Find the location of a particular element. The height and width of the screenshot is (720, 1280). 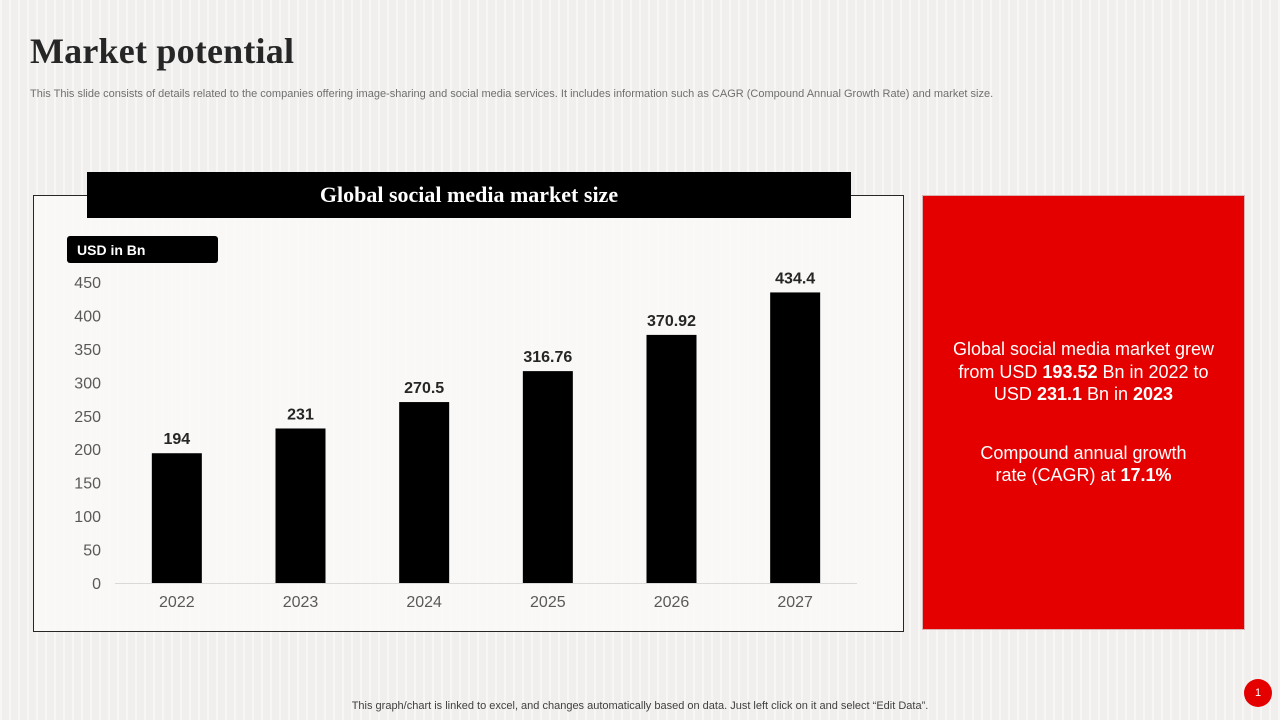

cagr-line-1: Compound annual growth is located at coordinates (1083, 452).